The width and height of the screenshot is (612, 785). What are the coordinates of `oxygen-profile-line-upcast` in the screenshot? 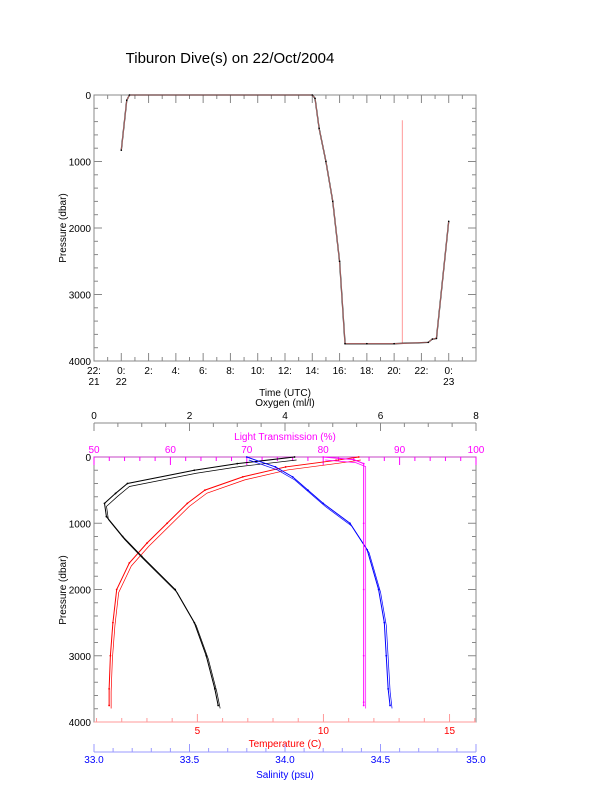 It's located at (201, 584).